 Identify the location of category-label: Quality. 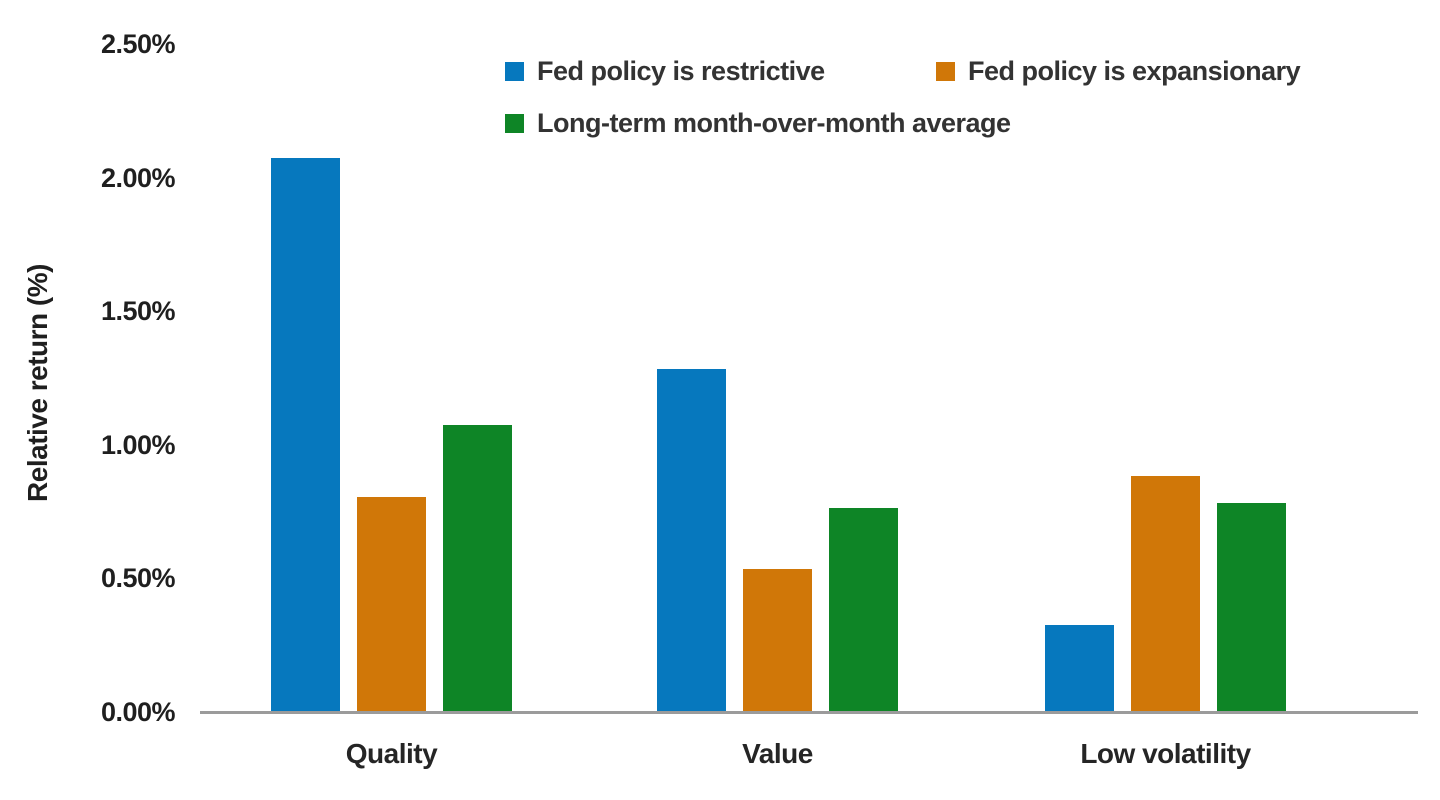
(391, 753).